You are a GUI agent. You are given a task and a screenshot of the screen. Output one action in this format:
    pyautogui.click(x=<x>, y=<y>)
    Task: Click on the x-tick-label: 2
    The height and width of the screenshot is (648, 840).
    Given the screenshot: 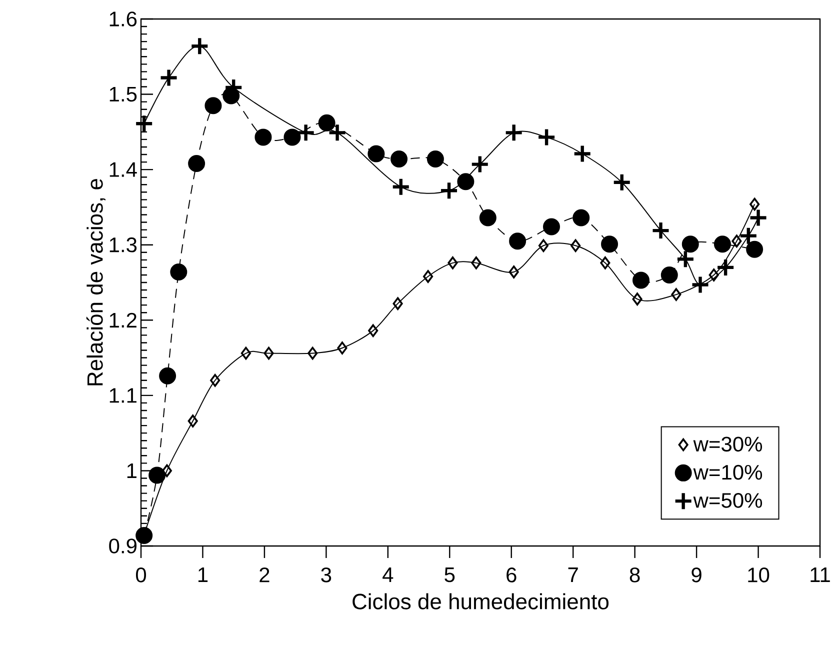 What is the action you would take?
    pyautogui.click(x=265, y=575)
    